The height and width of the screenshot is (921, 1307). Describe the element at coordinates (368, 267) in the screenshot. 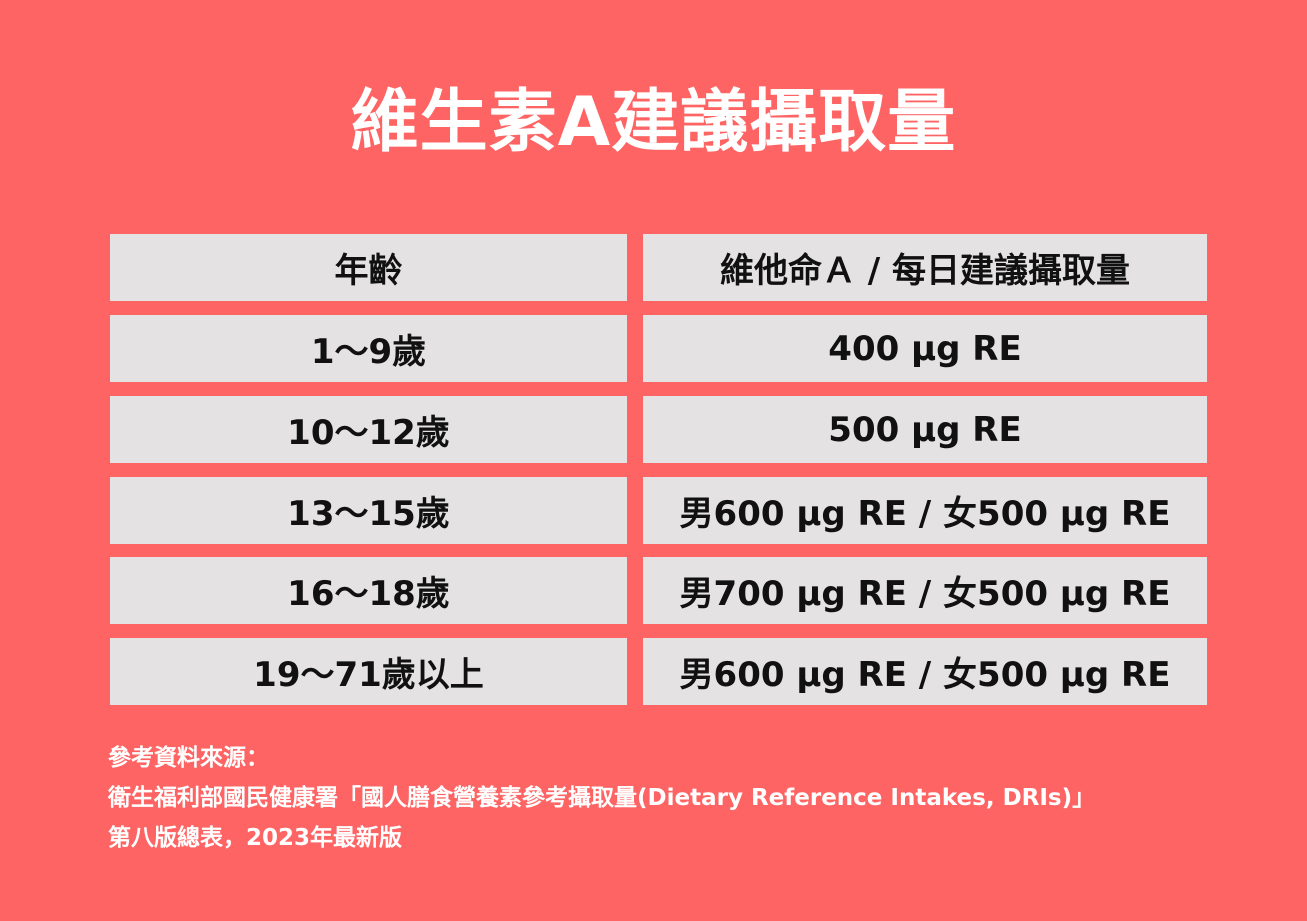

I see `header-age: 年齡` at that location.